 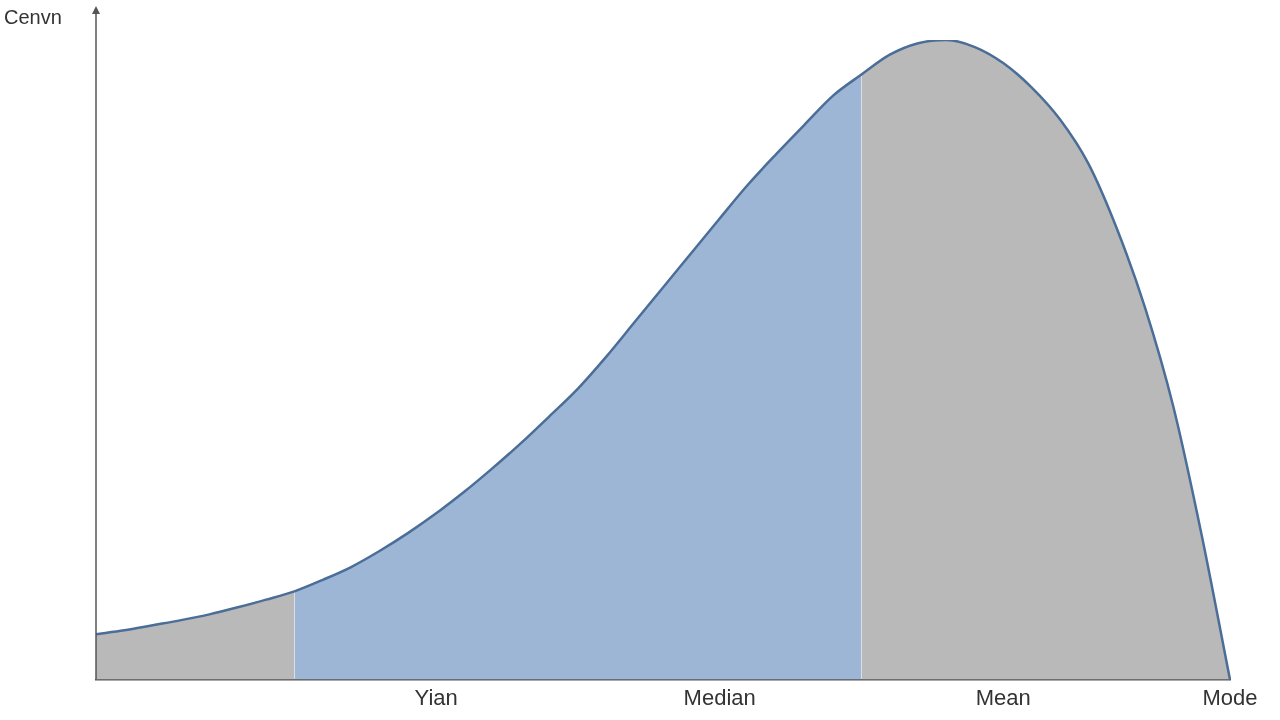 What do you see at coordinates (436, 697) in the screenshot?
I see `x-tick-label: Yian` at bounding box center [436, 697].